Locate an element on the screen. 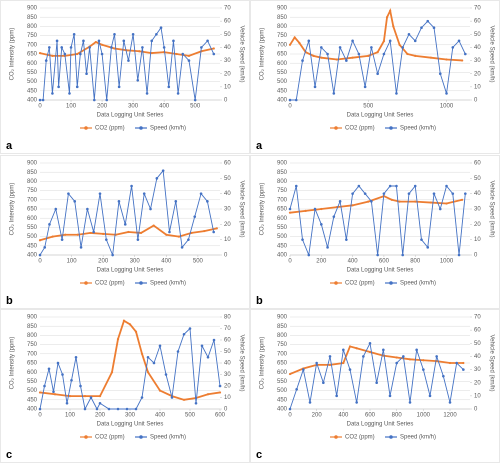  series-line is located at coordinates (130, 369).